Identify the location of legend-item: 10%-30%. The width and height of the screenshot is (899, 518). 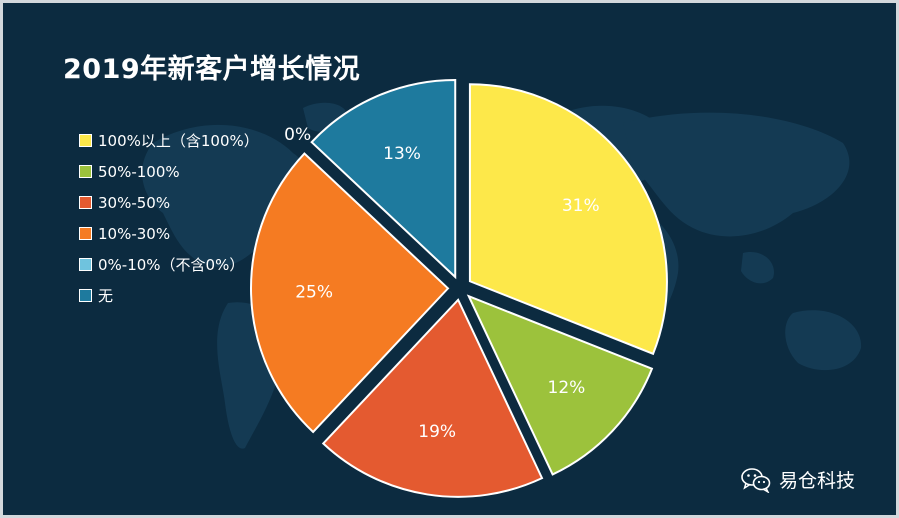
(169, 233).